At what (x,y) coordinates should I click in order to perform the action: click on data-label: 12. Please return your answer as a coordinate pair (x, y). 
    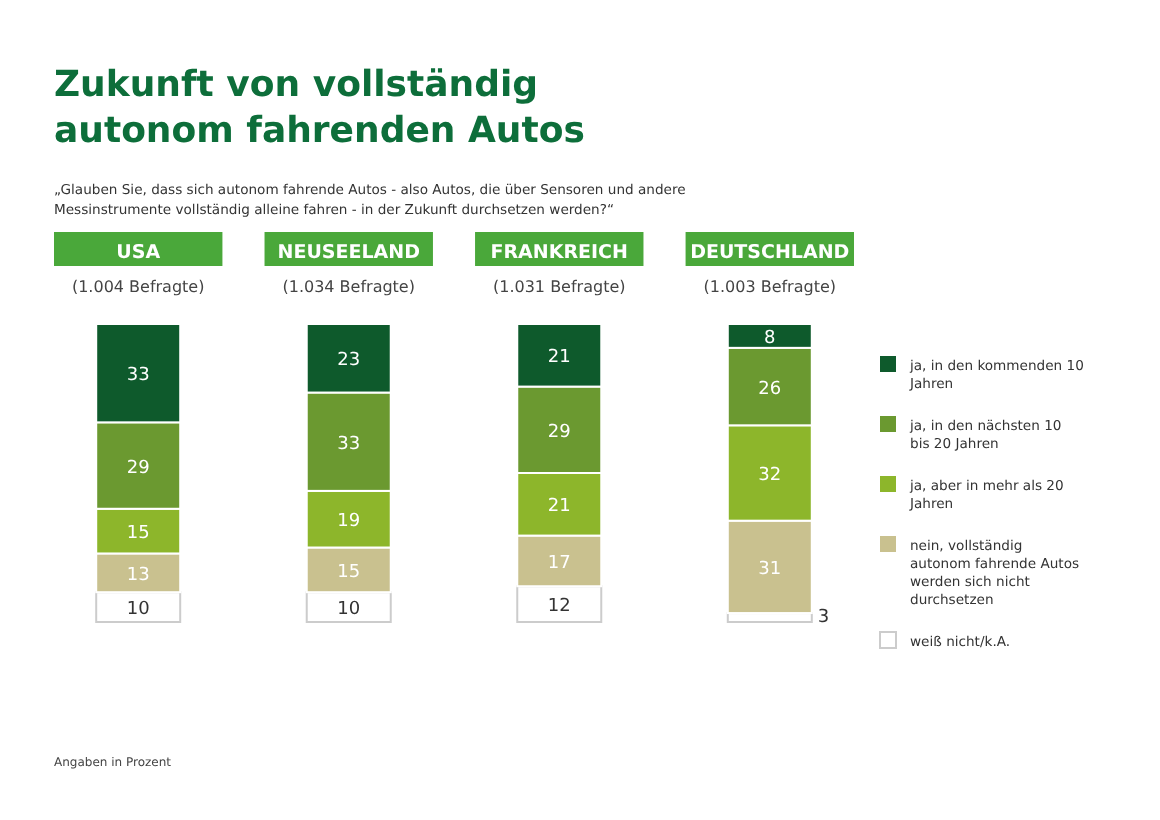
    Looking at the image, I should click on (559, 607).